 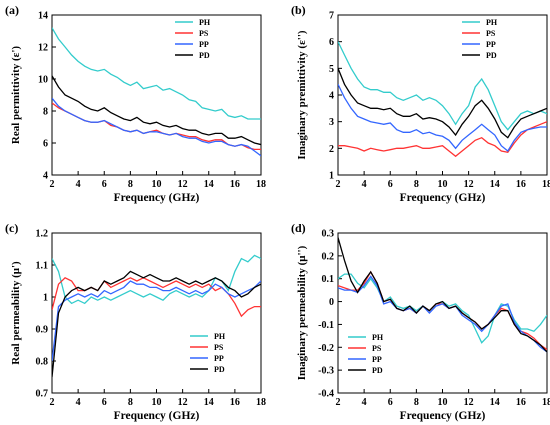 What do you see at coordinates (42, 266) in the screenshot?
I see `y-tick-label: 1.1` at bounding box center [42, 266].